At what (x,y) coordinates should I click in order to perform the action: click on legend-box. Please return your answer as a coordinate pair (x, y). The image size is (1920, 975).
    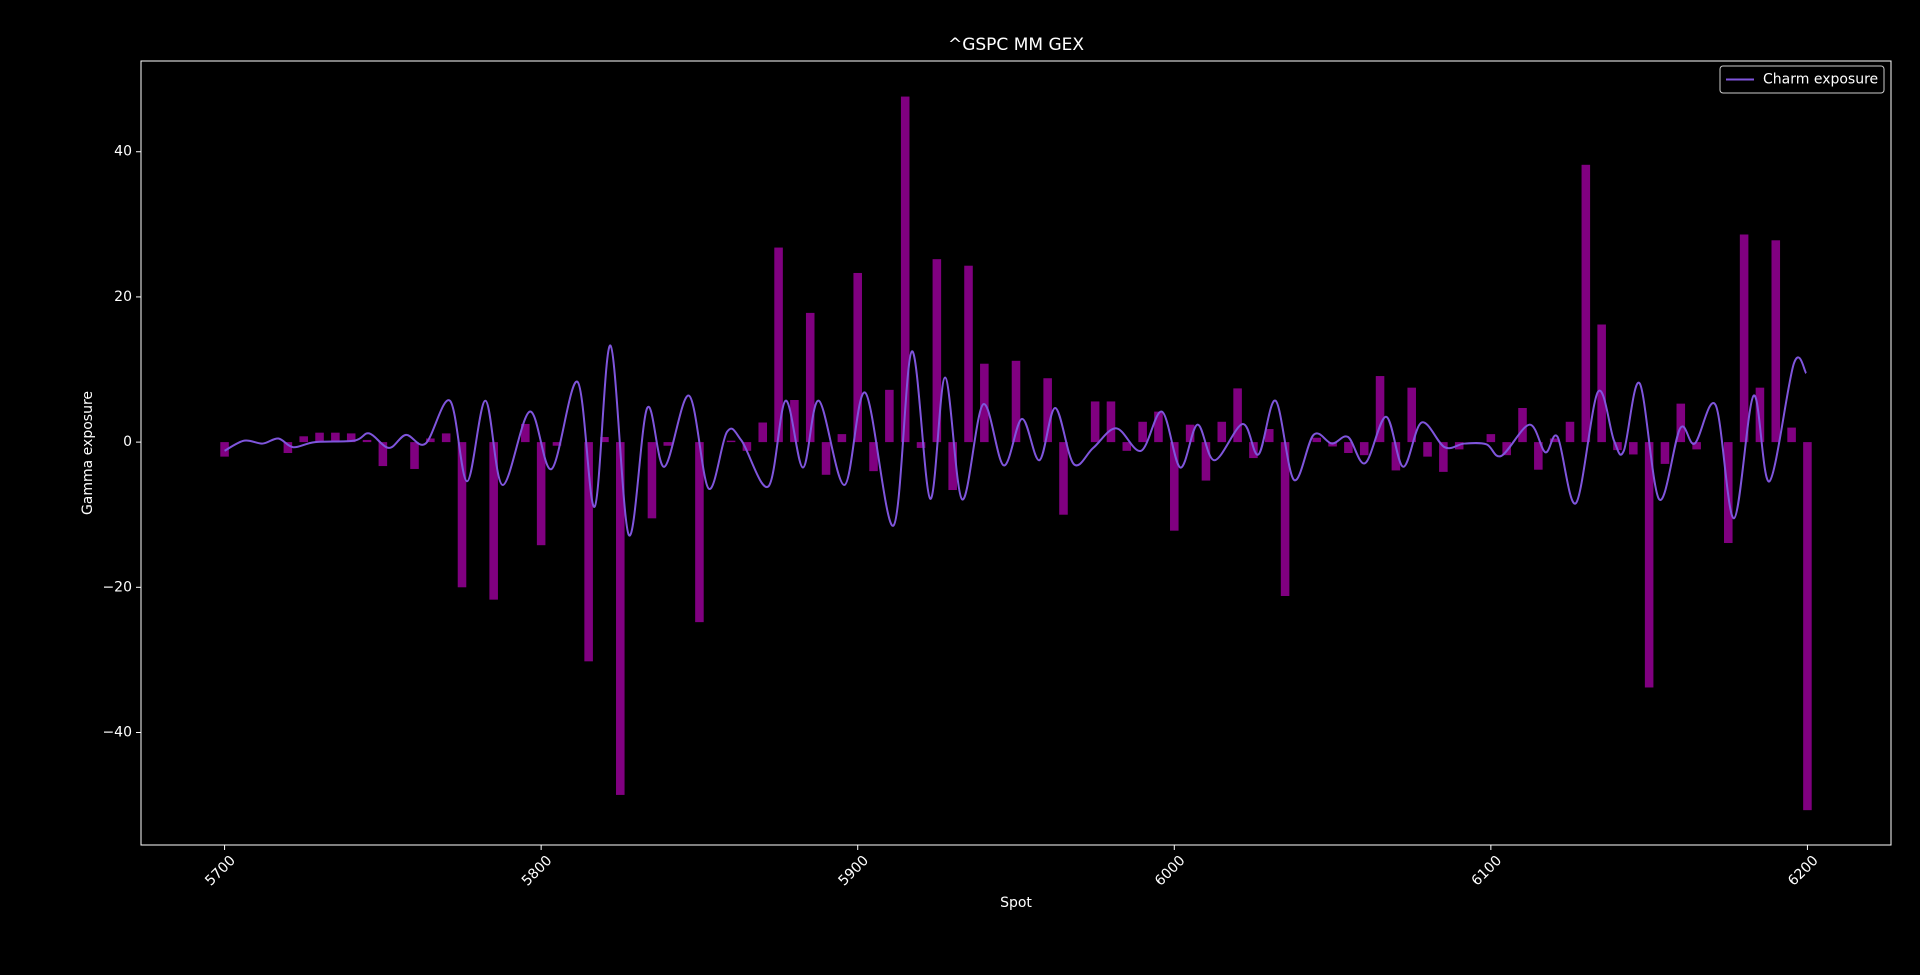
    Looking at the image, I should click on (1802, 79).